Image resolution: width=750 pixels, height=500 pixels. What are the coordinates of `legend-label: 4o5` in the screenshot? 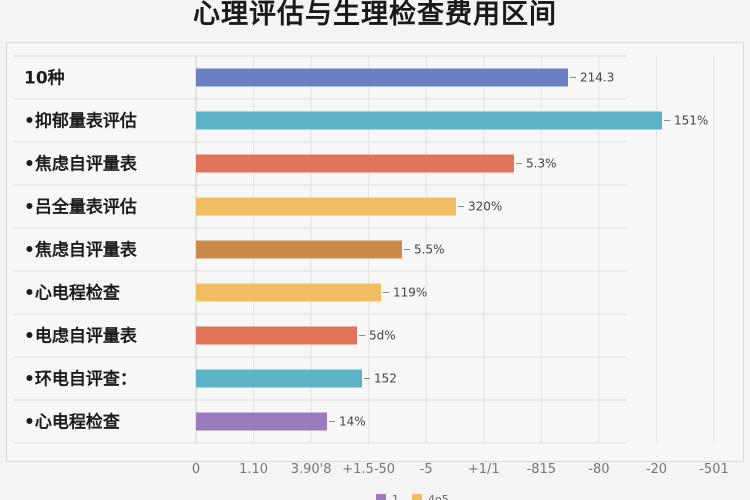 It's located at (438, 496).